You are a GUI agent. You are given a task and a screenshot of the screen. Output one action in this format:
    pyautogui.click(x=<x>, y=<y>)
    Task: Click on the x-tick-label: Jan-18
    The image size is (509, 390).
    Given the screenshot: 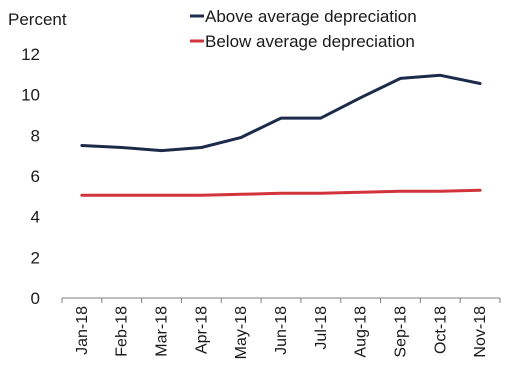 What is the action you would take?
    pyautogui.click(x=82, y=330)
    